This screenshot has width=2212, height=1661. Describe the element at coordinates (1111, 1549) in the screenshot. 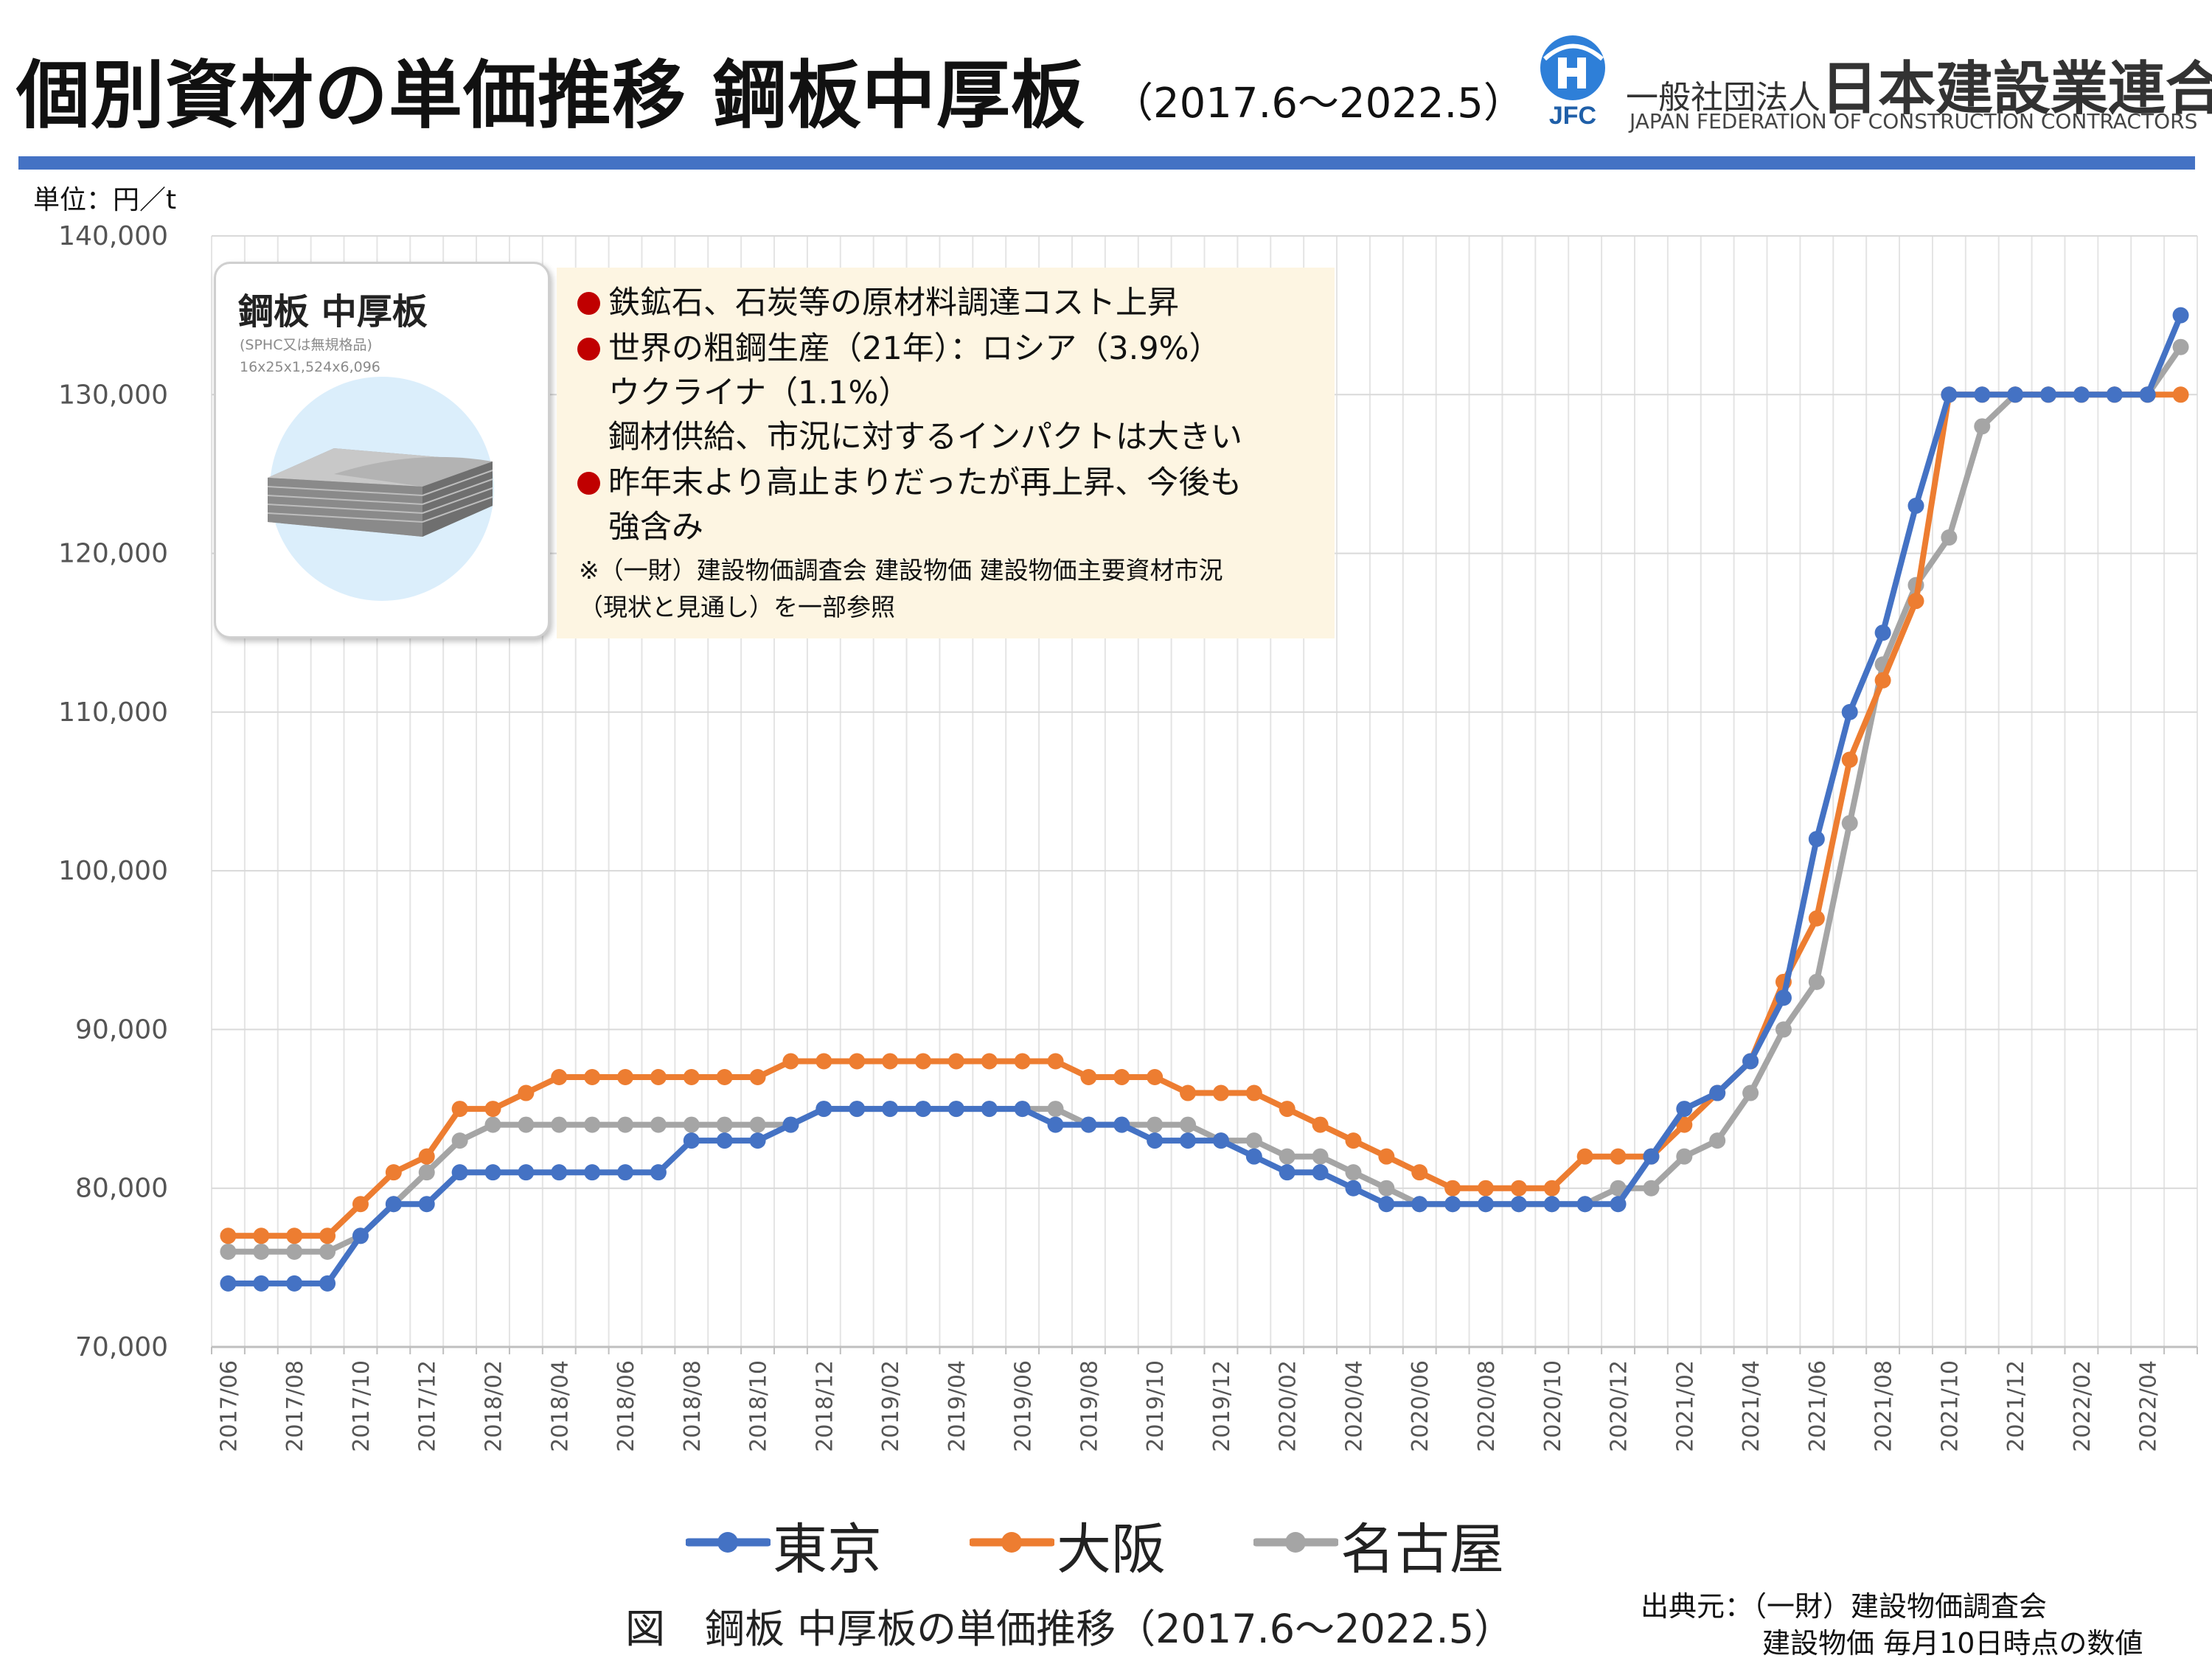

I see `legend-label: 大阪` at that location.